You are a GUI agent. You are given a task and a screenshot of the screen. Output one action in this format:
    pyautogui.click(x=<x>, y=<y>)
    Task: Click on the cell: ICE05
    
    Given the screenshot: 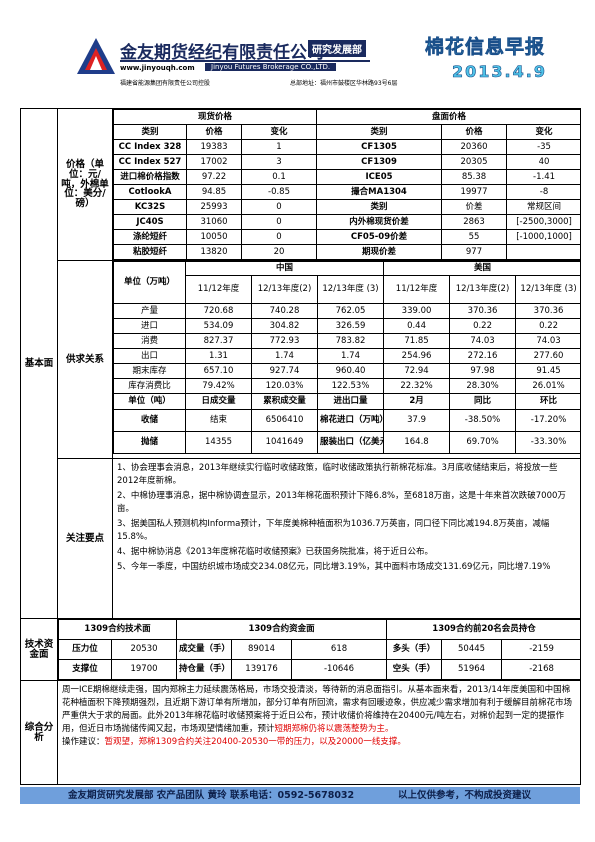 What is the action you would take?
    pyautogui.click(x=379, y=177)
    